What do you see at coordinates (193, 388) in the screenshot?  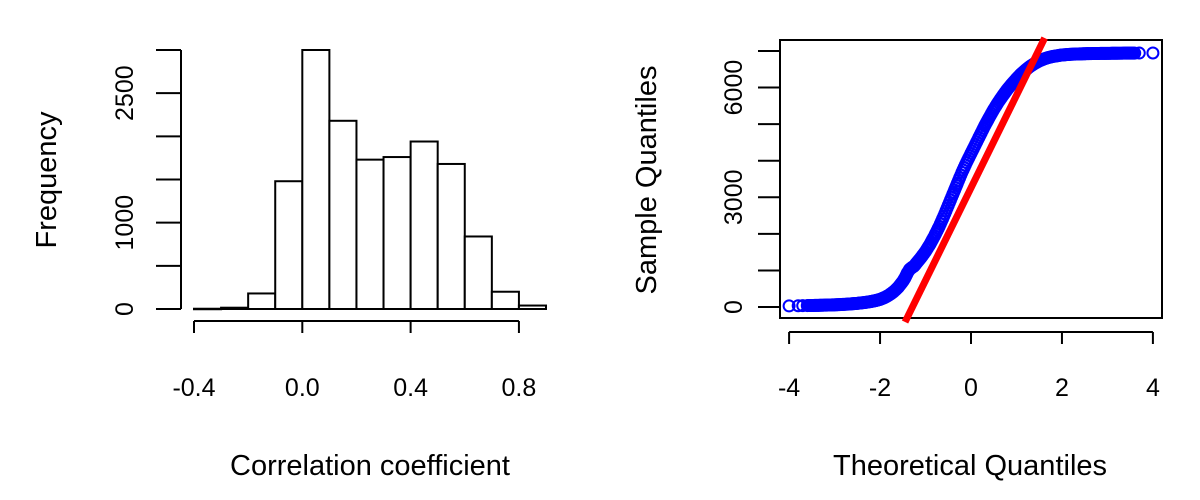 I see `histogram-x-tick-label: -0.4` at bounding box center [193, 388].